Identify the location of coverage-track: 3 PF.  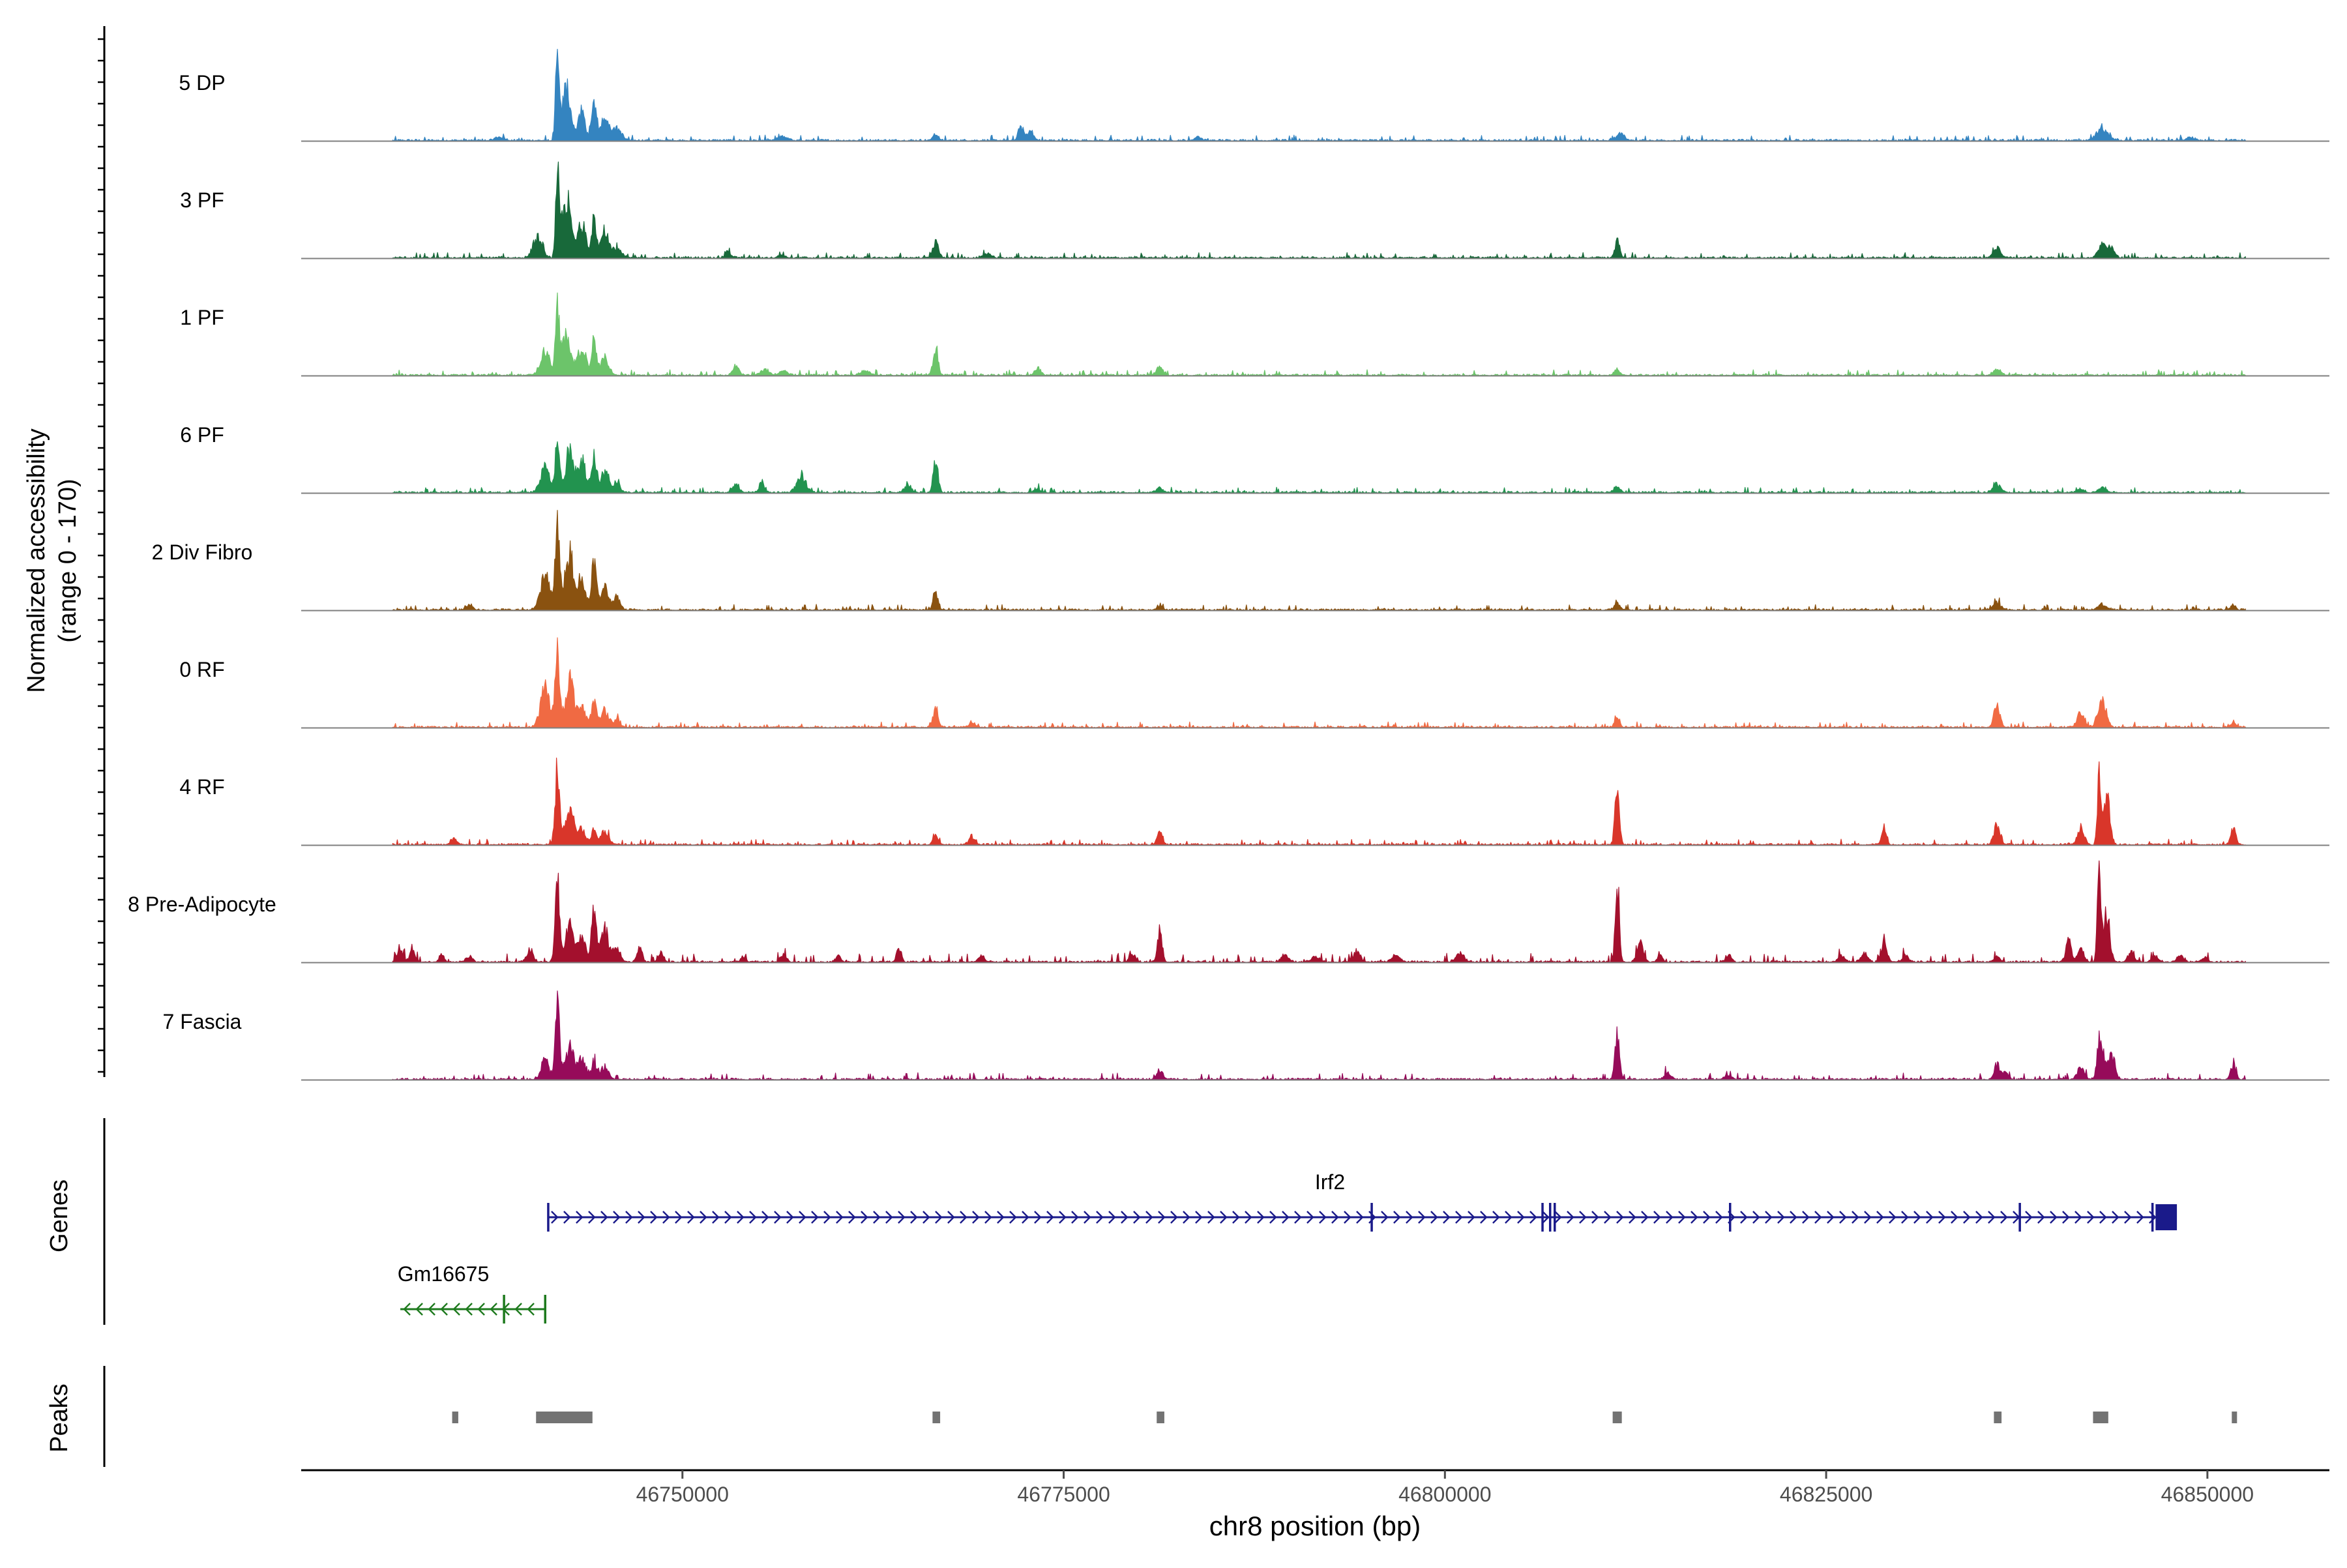
(1254, 210).